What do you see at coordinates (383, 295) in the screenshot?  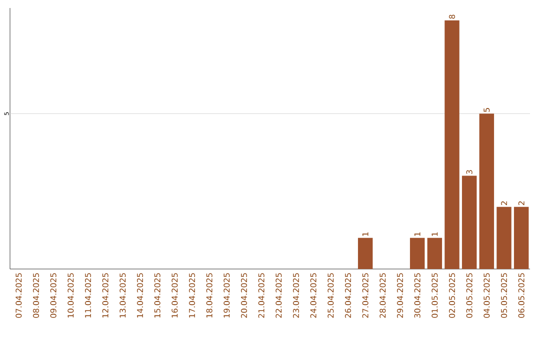 I see `x-tick-label: 28.04.2025` at bounding box center [383, 295].